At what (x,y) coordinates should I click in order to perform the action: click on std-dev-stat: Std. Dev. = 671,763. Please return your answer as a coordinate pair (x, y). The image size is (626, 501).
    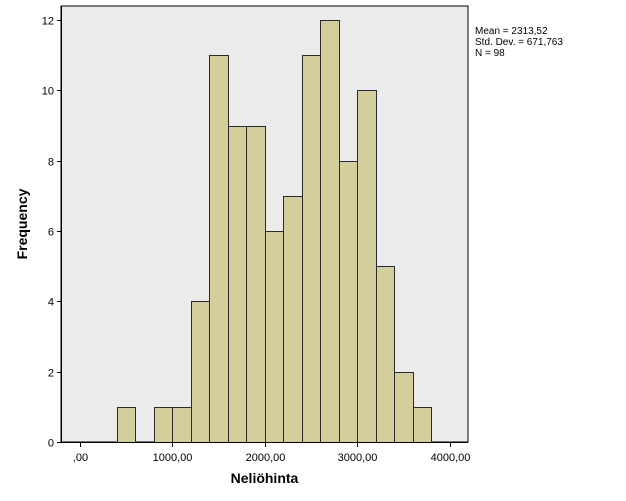
    Looking at the image, I should click on (519, 42).